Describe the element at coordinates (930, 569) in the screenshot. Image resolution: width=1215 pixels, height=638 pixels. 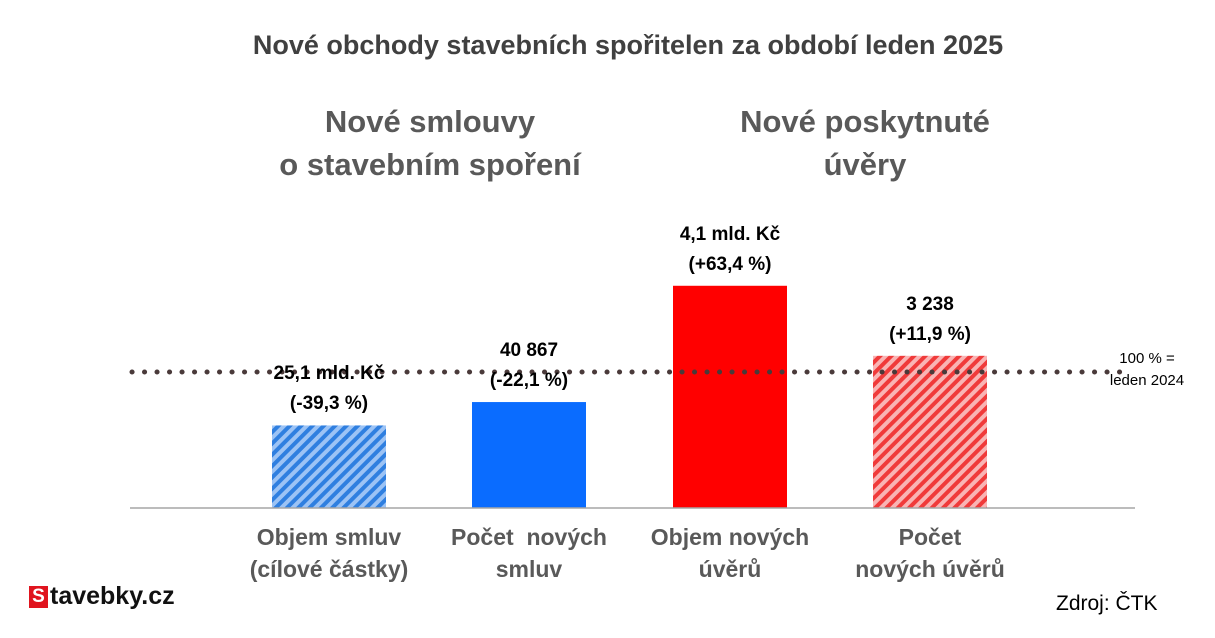
I see `category-label-line-2: nových úvěrů` at that location.